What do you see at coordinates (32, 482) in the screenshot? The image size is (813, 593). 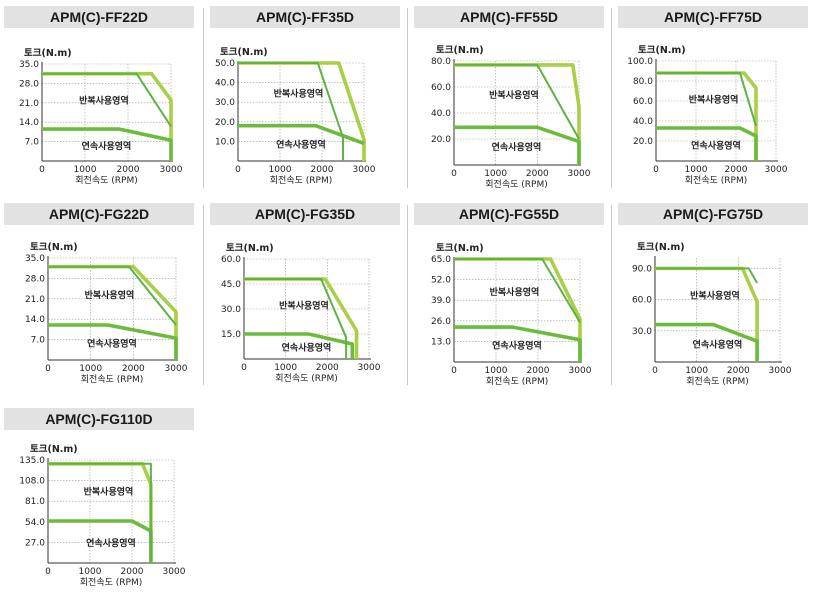 I see `y-tick-label: 108.0` at bounding box center [32, 482].